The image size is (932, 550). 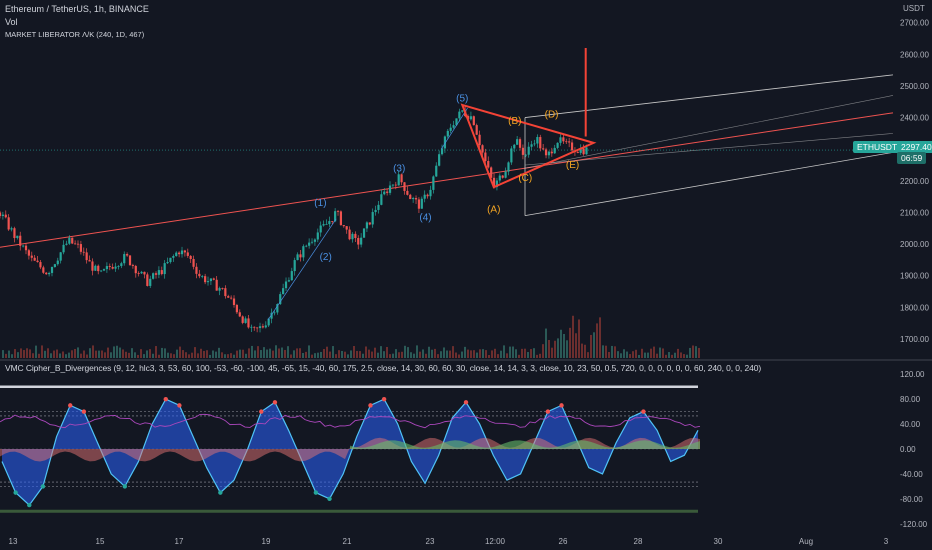 What do you see at coordinates (877, 147) in the screenshot?
I see `symbol-pill: ETHUSDT` at bounding box center [877, 147].